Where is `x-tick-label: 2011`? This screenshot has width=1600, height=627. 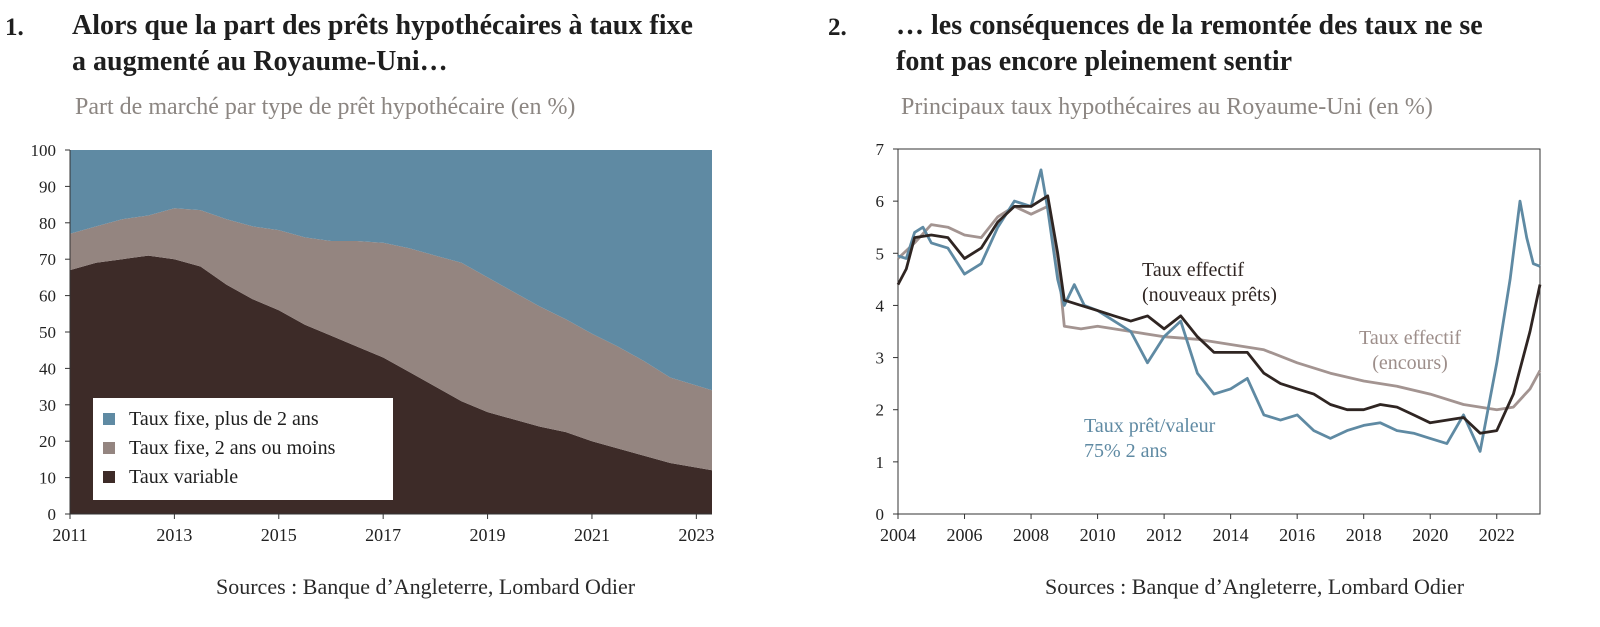 x-tick-label: 2011 is located at coordinates (69, 535).